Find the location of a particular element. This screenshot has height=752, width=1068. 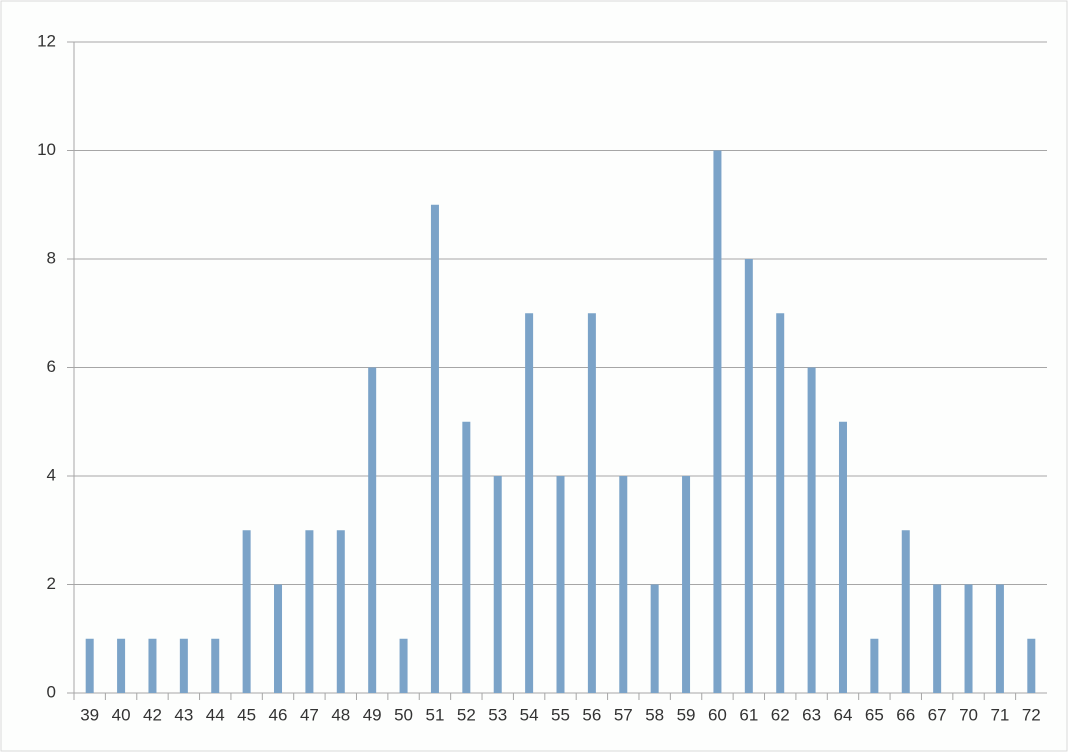

x-tick-label: 50 is located at coordinates (403, 714).